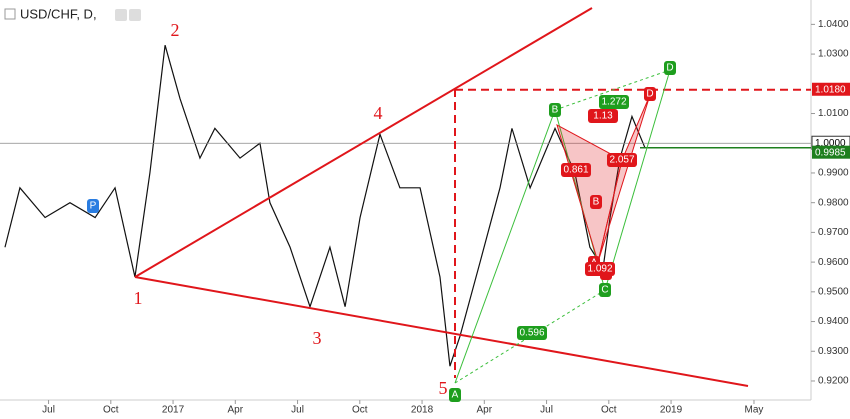 Image resolution: width=850 pixels, height=419 pixels. What do you see at coordinates (833, 113) in the screenshot?
I see `y-tick-label: 1.0100` at bounding box center [833, 113].